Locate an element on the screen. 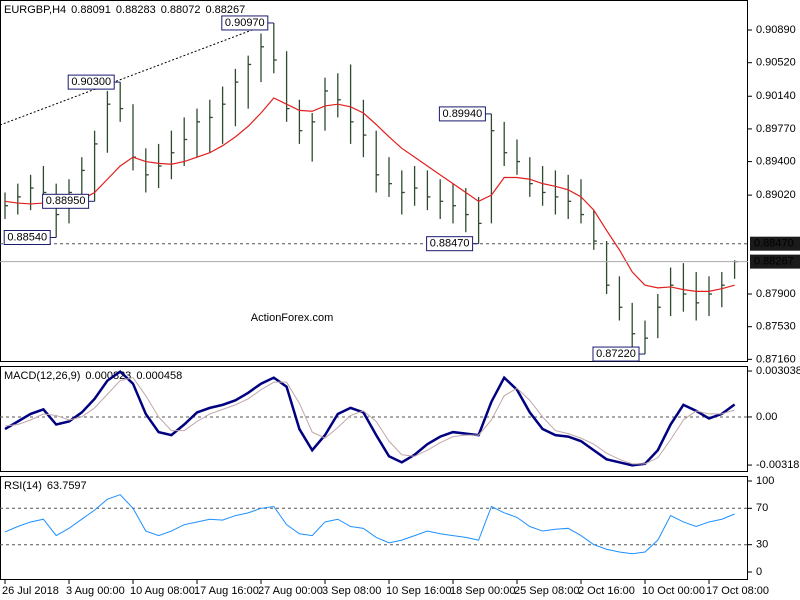  annotation-label: 0.88470 is located at coordinates (450, 244).